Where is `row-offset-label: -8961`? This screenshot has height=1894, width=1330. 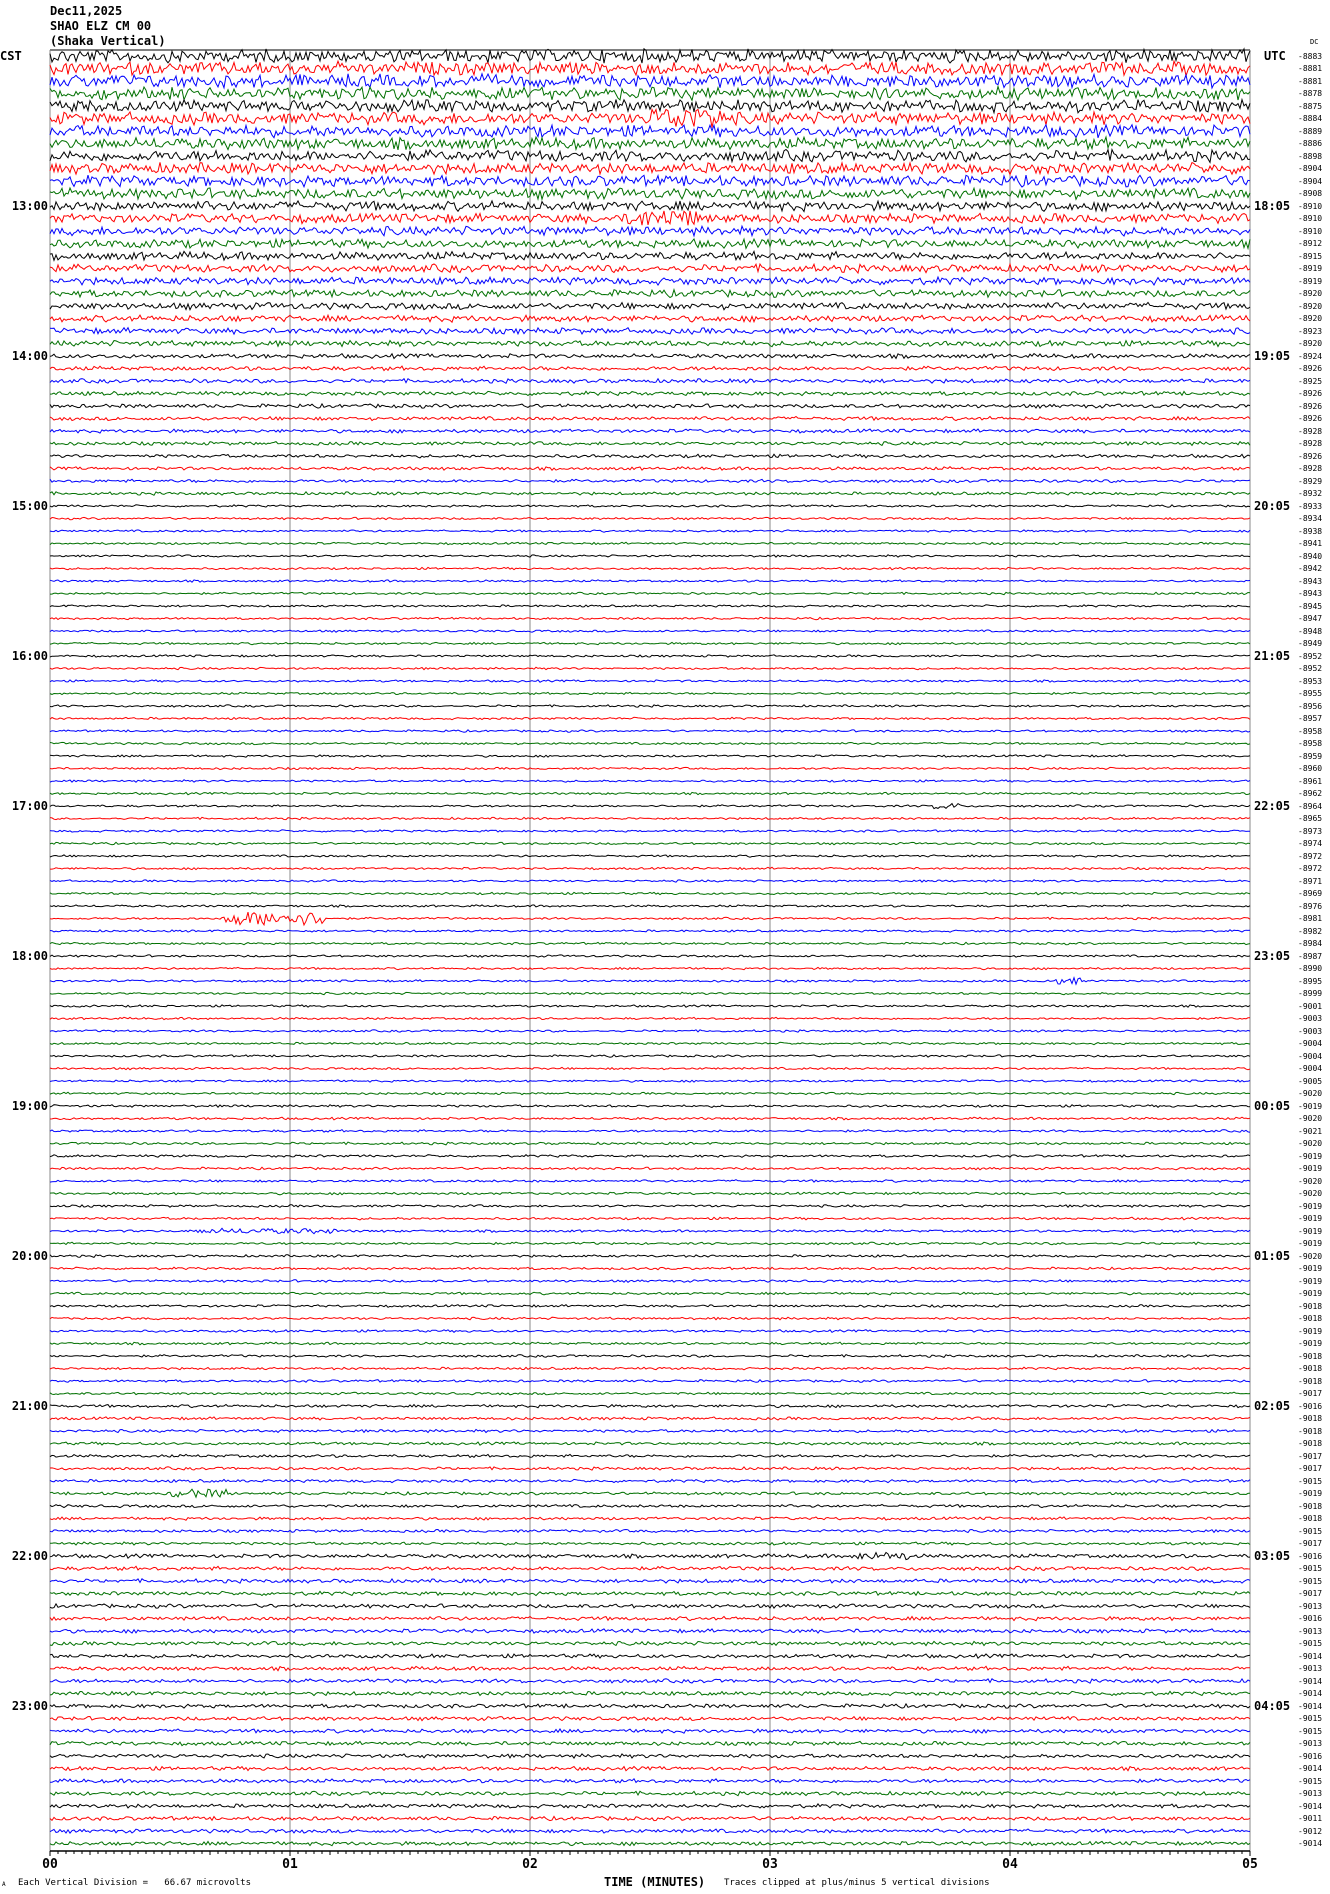 row-offset-label: -8961 is located at coordinates (1310, 781).